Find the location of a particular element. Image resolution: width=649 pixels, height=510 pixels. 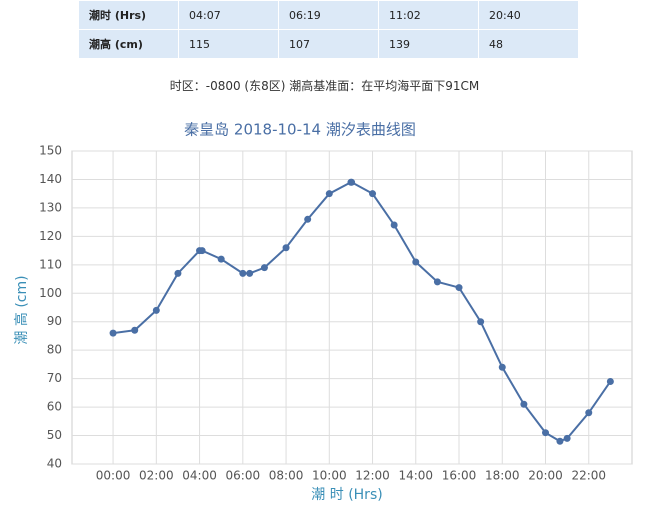

x-tick-label: 22:00 is located at coordinates (588, 476).